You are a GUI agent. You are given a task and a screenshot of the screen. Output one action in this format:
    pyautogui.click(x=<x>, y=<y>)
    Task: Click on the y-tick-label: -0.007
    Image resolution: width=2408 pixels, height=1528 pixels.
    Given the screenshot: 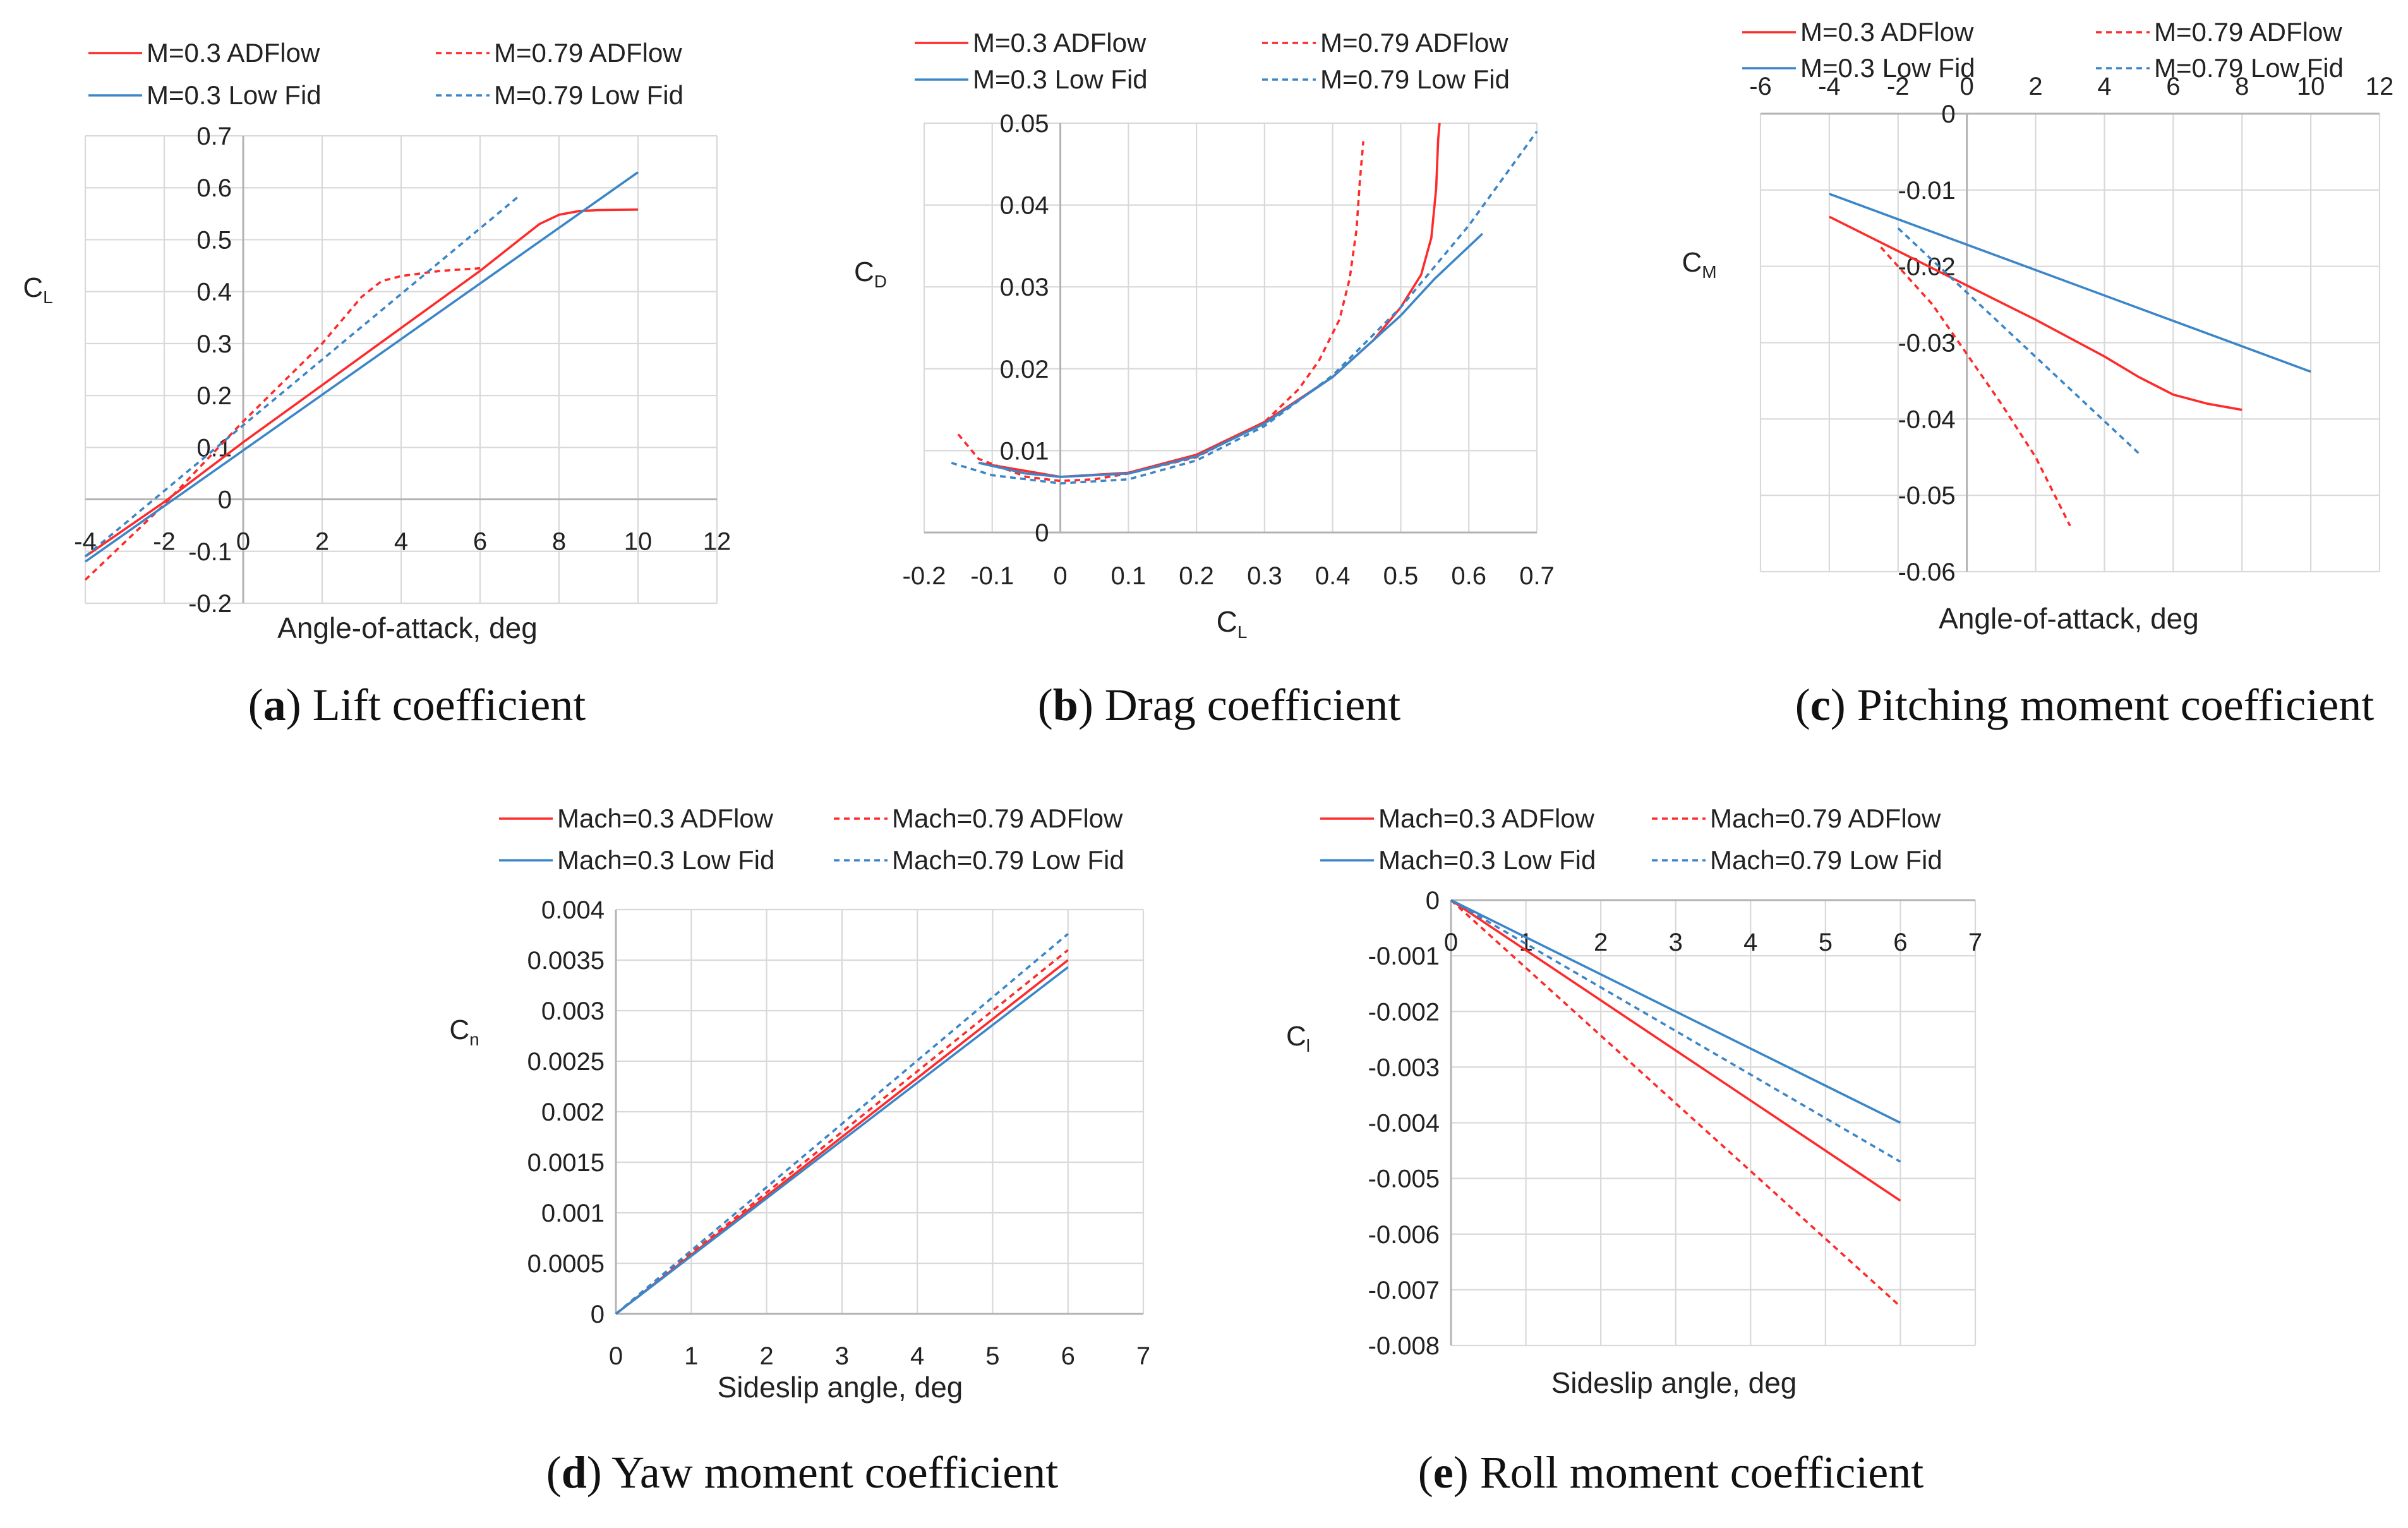 What is the action you would take?
    pyautogui.click(x=1404, y=1290)
    